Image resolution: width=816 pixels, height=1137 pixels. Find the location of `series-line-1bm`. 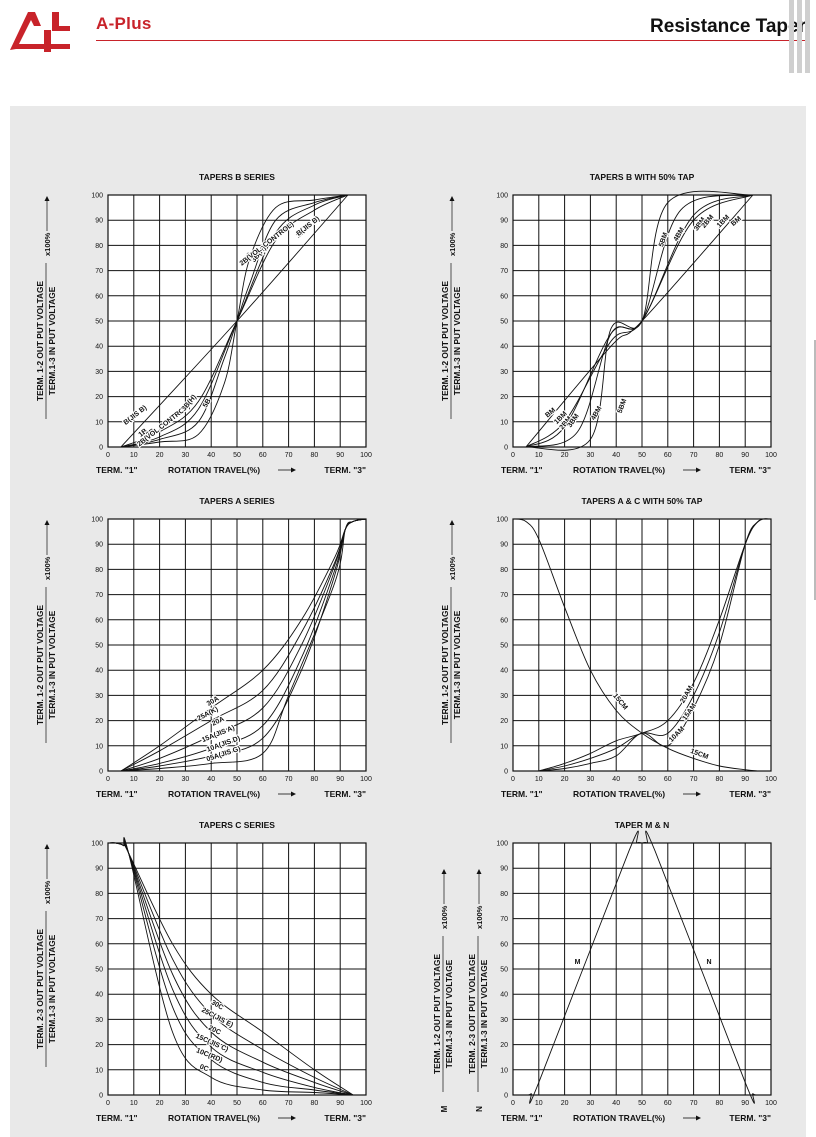

series-line-1bm is located at coordinates (639, 321).